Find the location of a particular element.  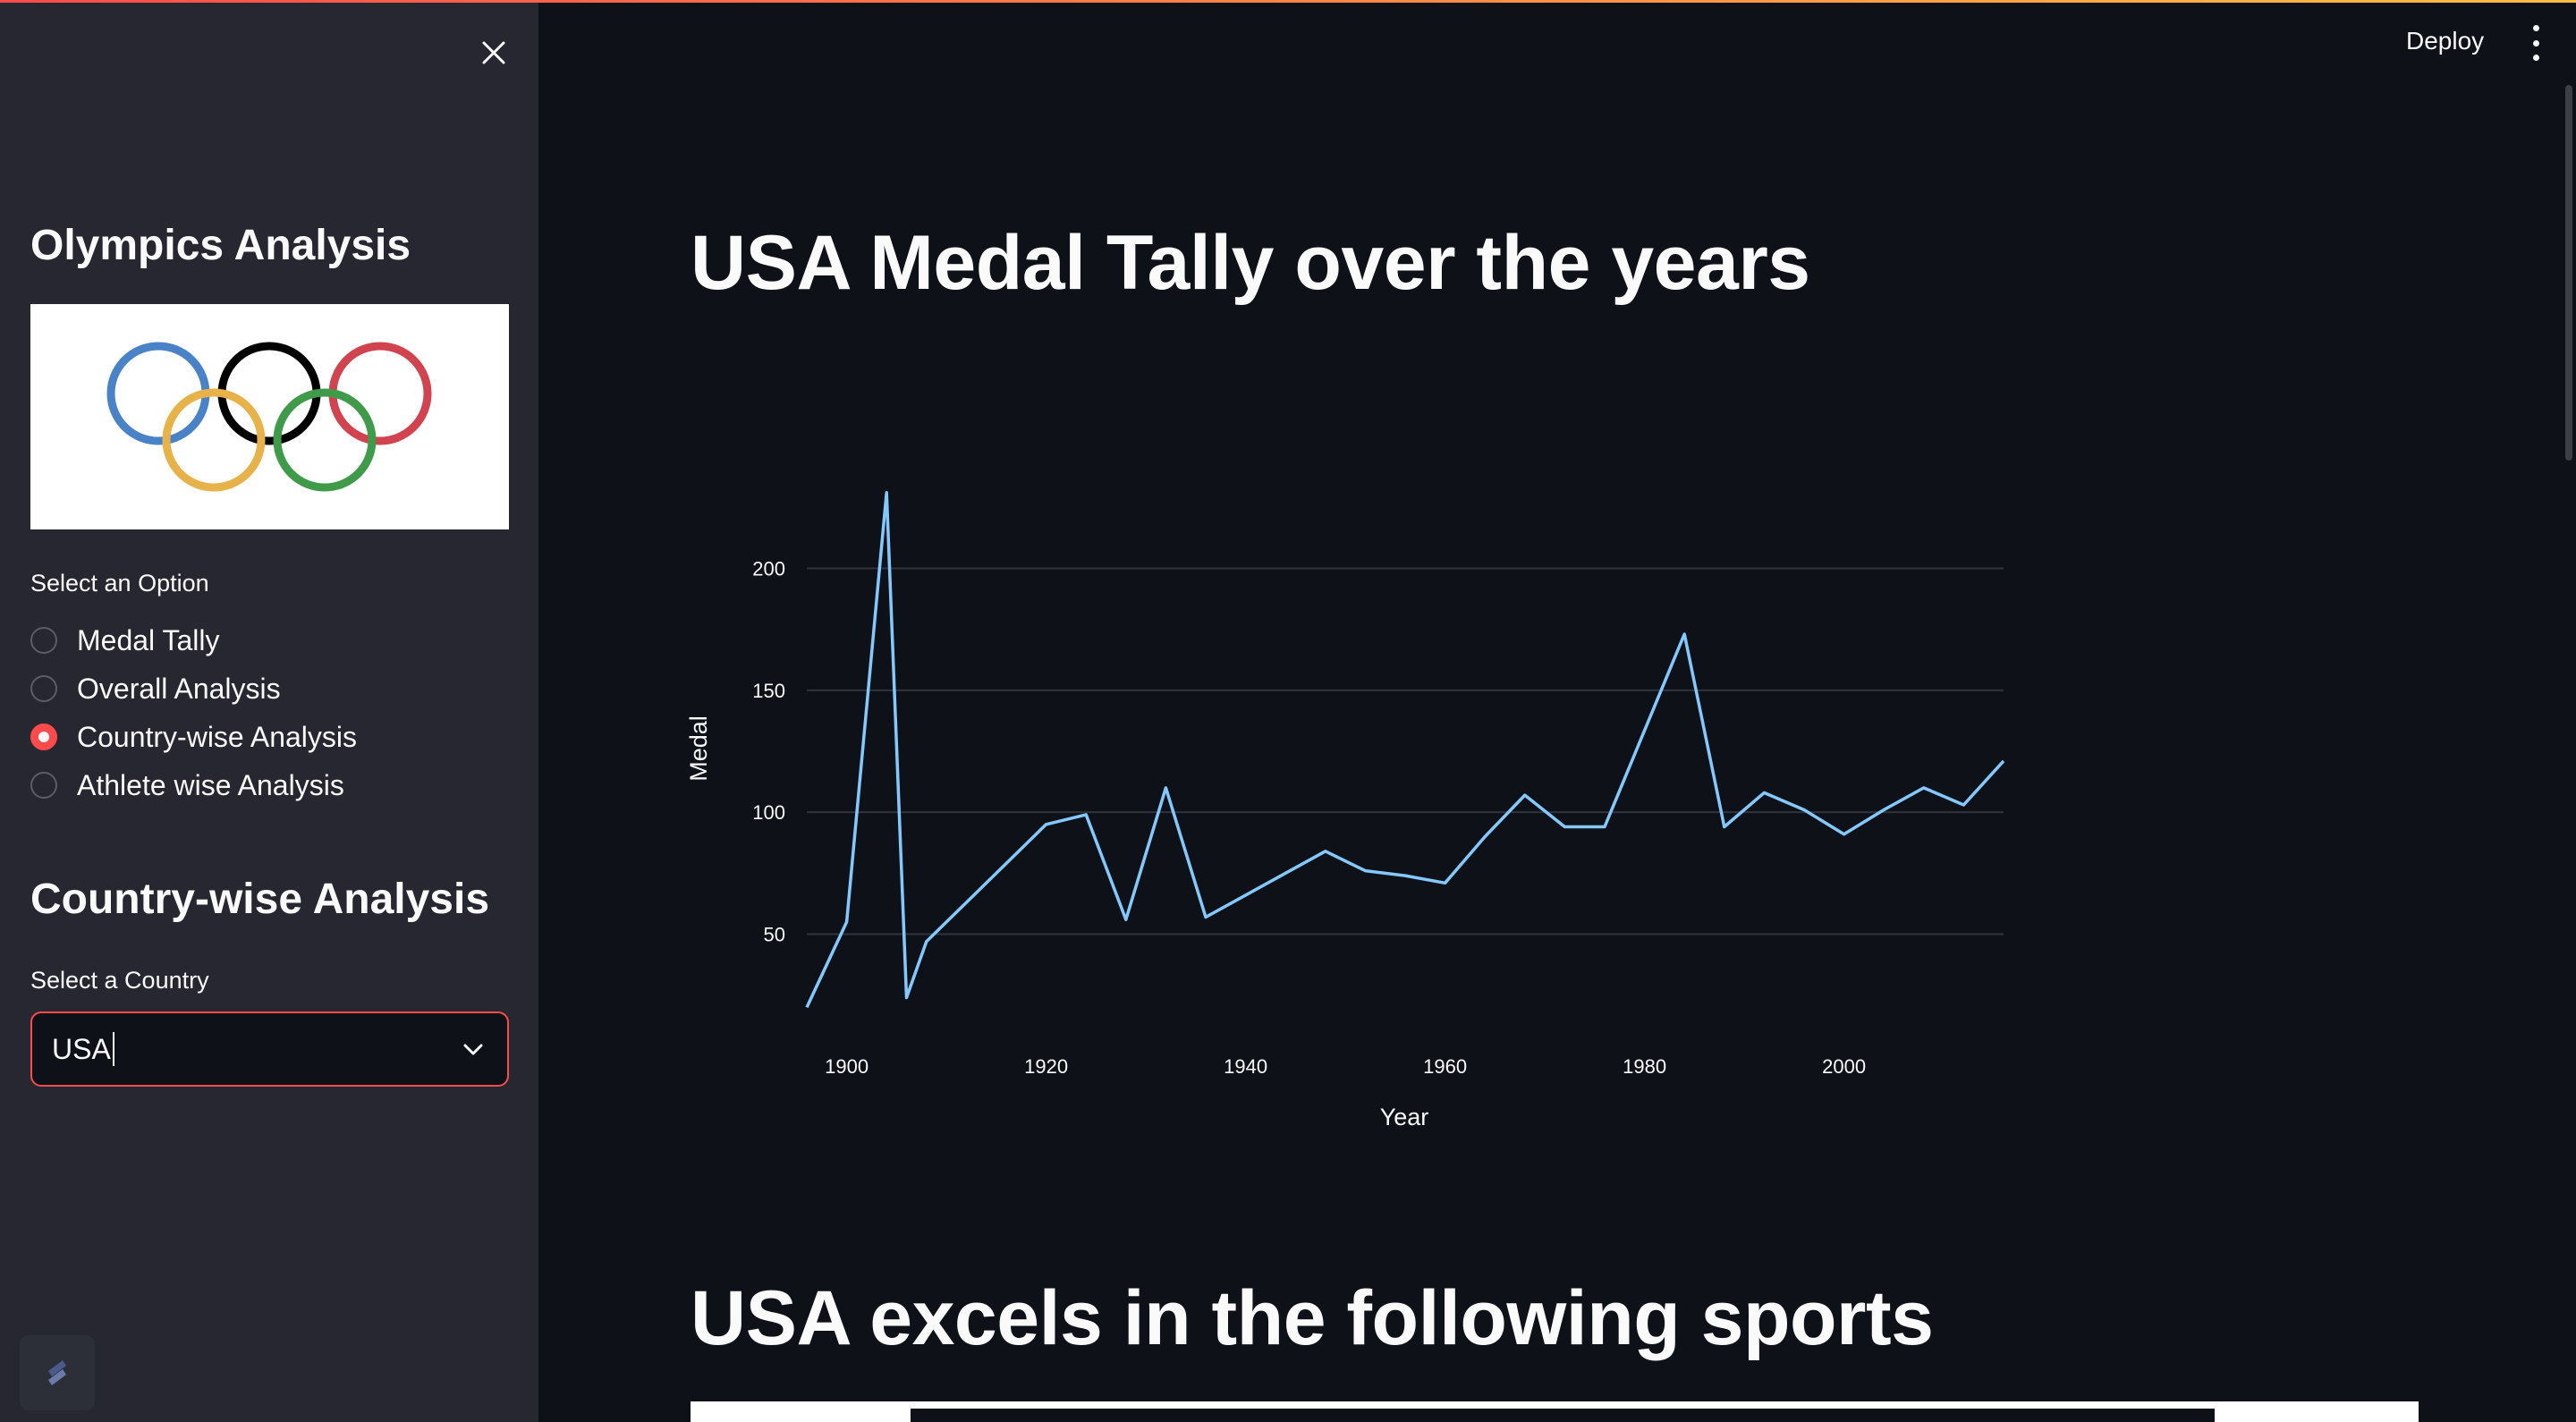

country-select: USA is located at coordinates (269, 1049).